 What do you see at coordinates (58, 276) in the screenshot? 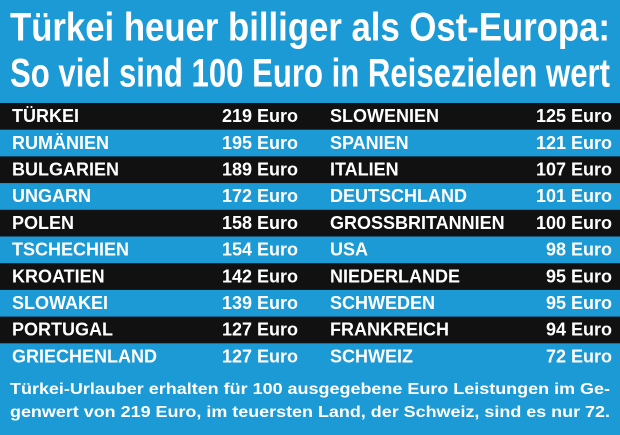
I see `country-cell: KROATIEN` at bounding box center [58, 276].